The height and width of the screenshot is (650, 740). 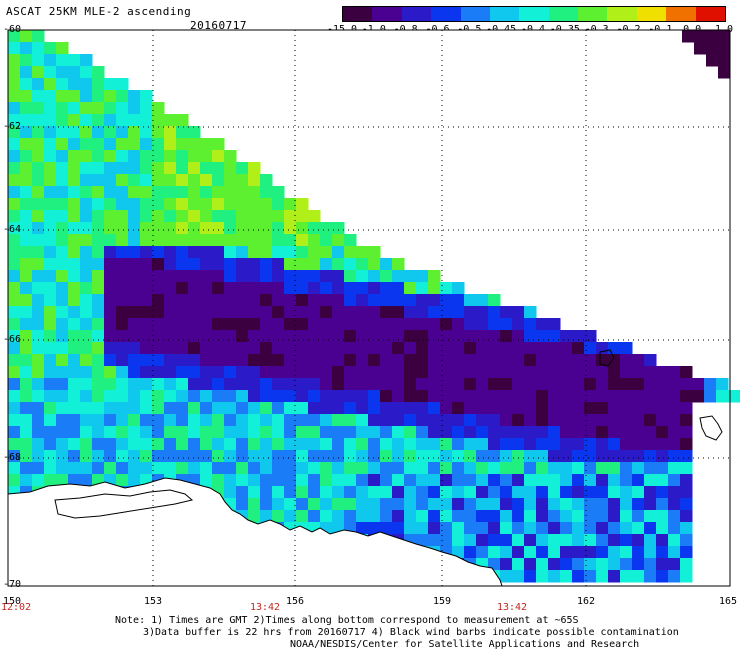 What do you see at coordinates (12, 229) in the screenshot?
I see `lat-label-64: -64` at bounding box center [12, 229].